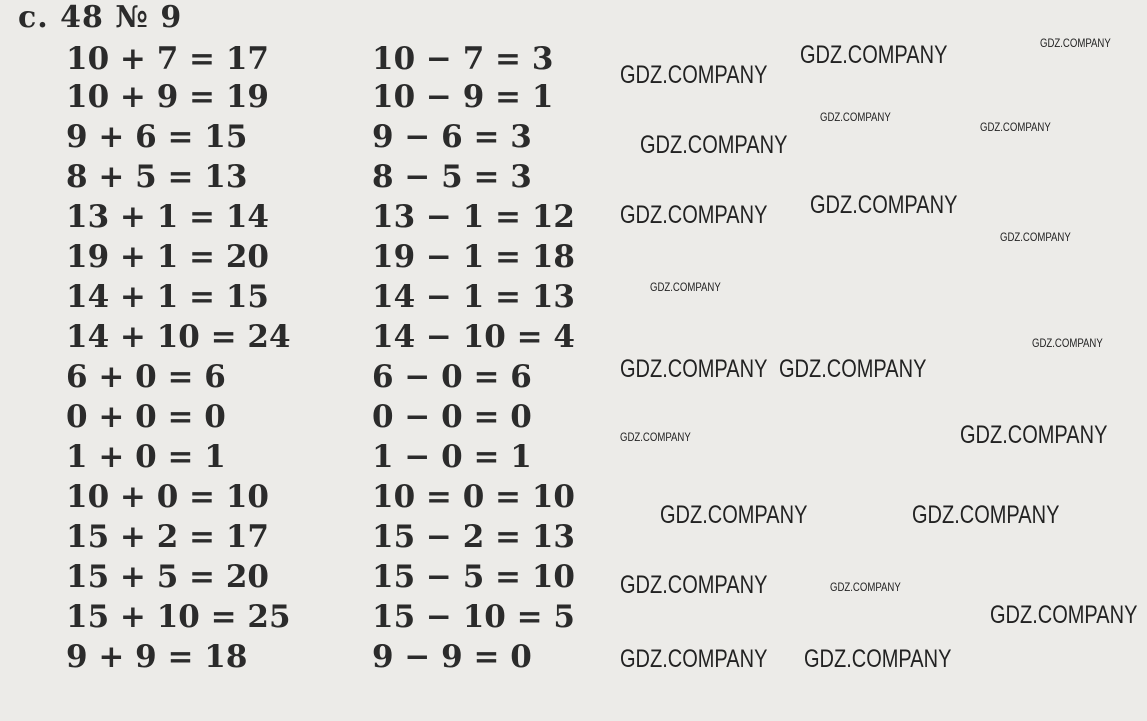  What do you see at coordinates (473, 577) in the screenshot?
I see `subtraction-equation: 15 − 5 = 10` at bounding box center [473, 577].